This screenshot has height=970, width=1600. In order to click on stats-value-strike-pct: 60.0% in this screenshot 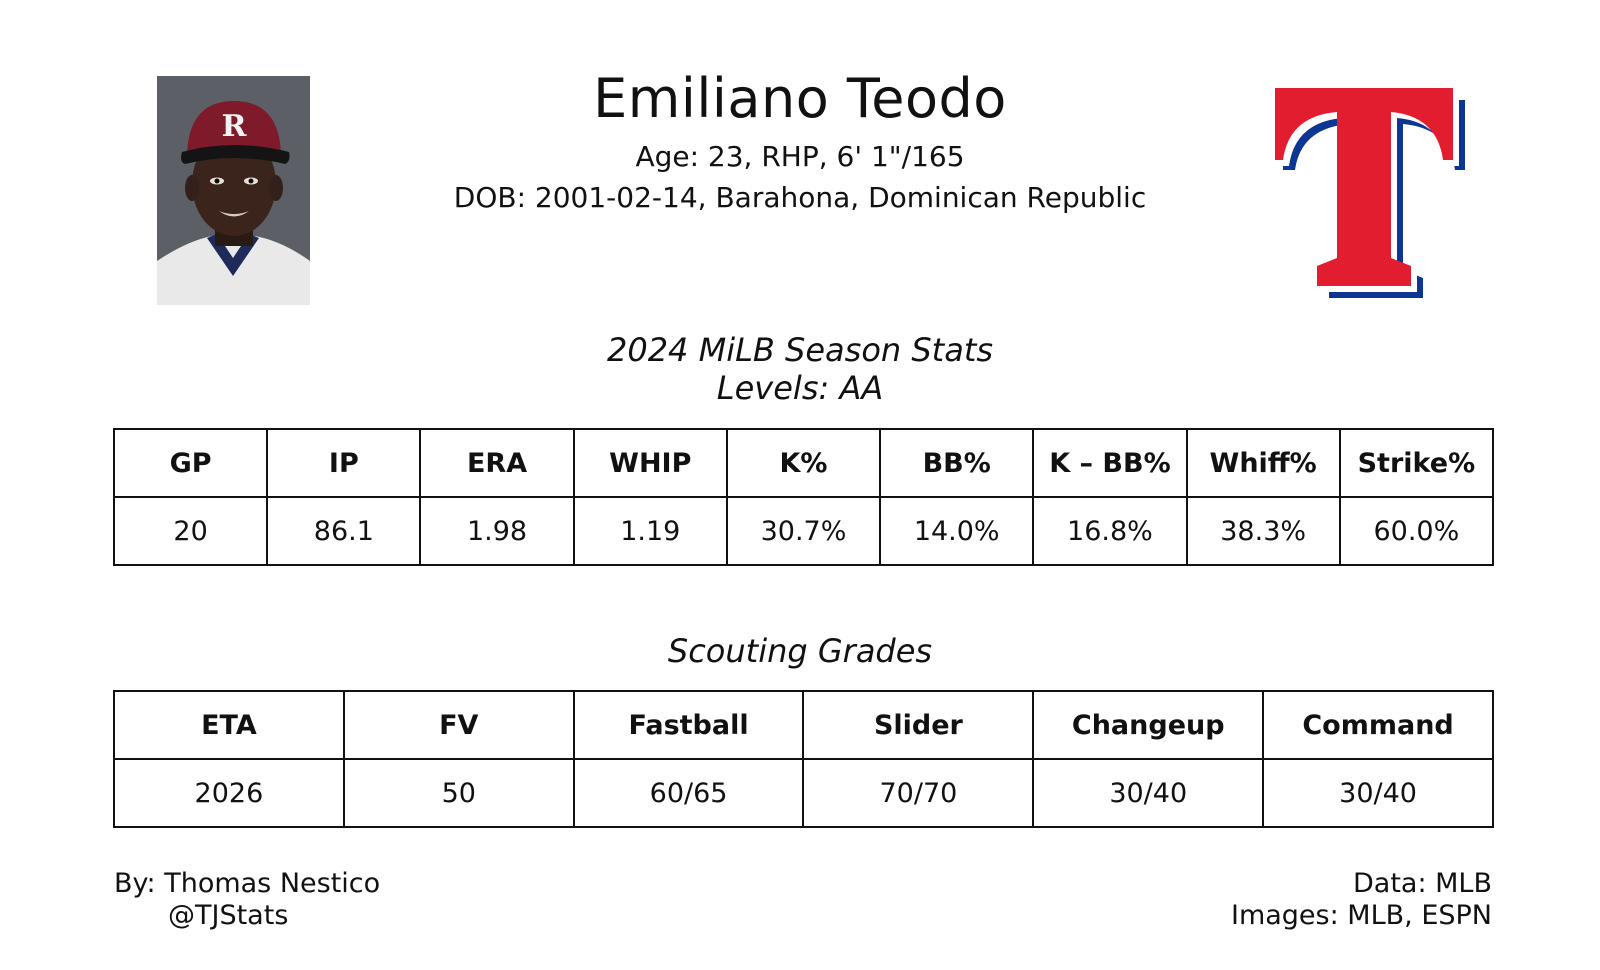, I will do `click(1416, 531)`.